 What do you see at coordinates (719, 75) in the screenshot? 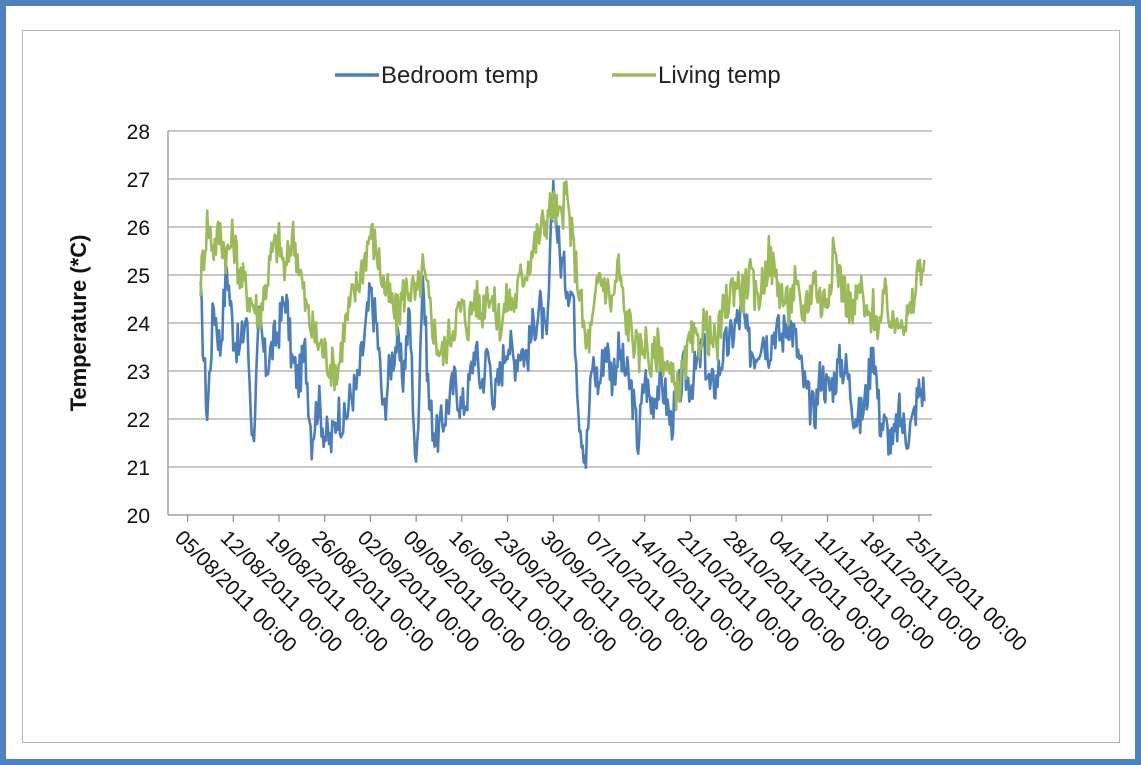
I see `legend-label: Living temp` at bounding box center [719, 75].